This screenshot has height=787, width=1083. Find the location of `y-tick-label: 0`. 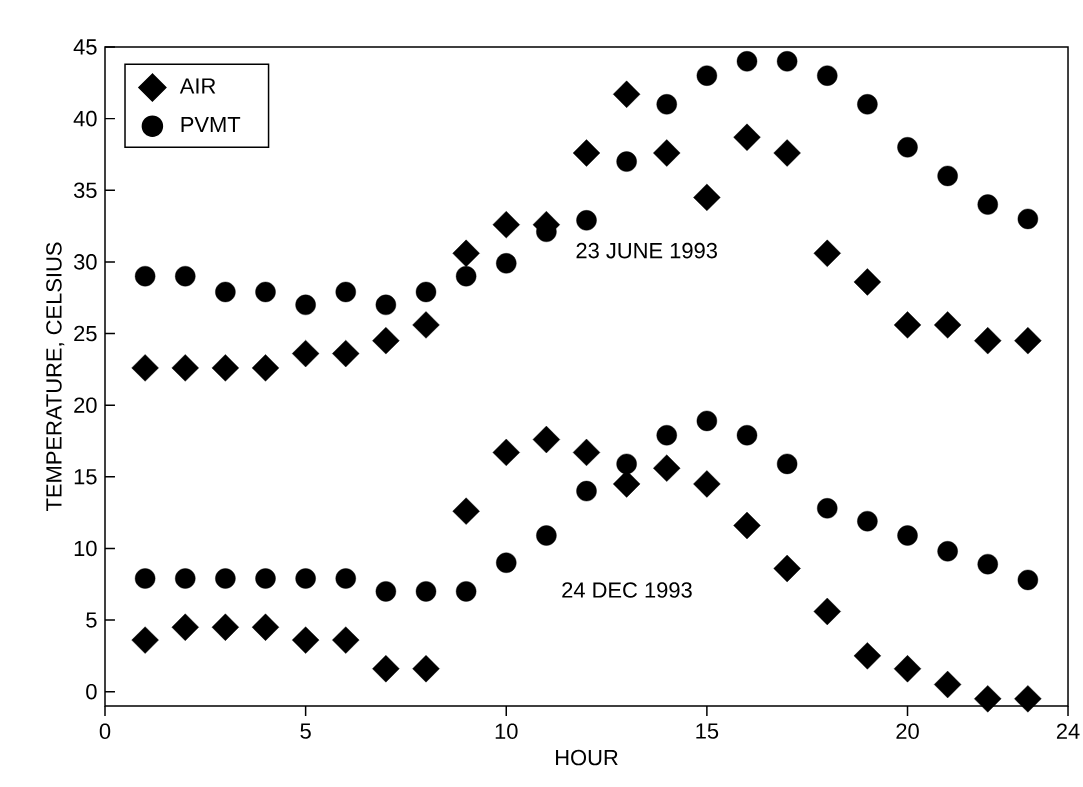

y-tick-label: 0 is located at coordinates (91, 691).